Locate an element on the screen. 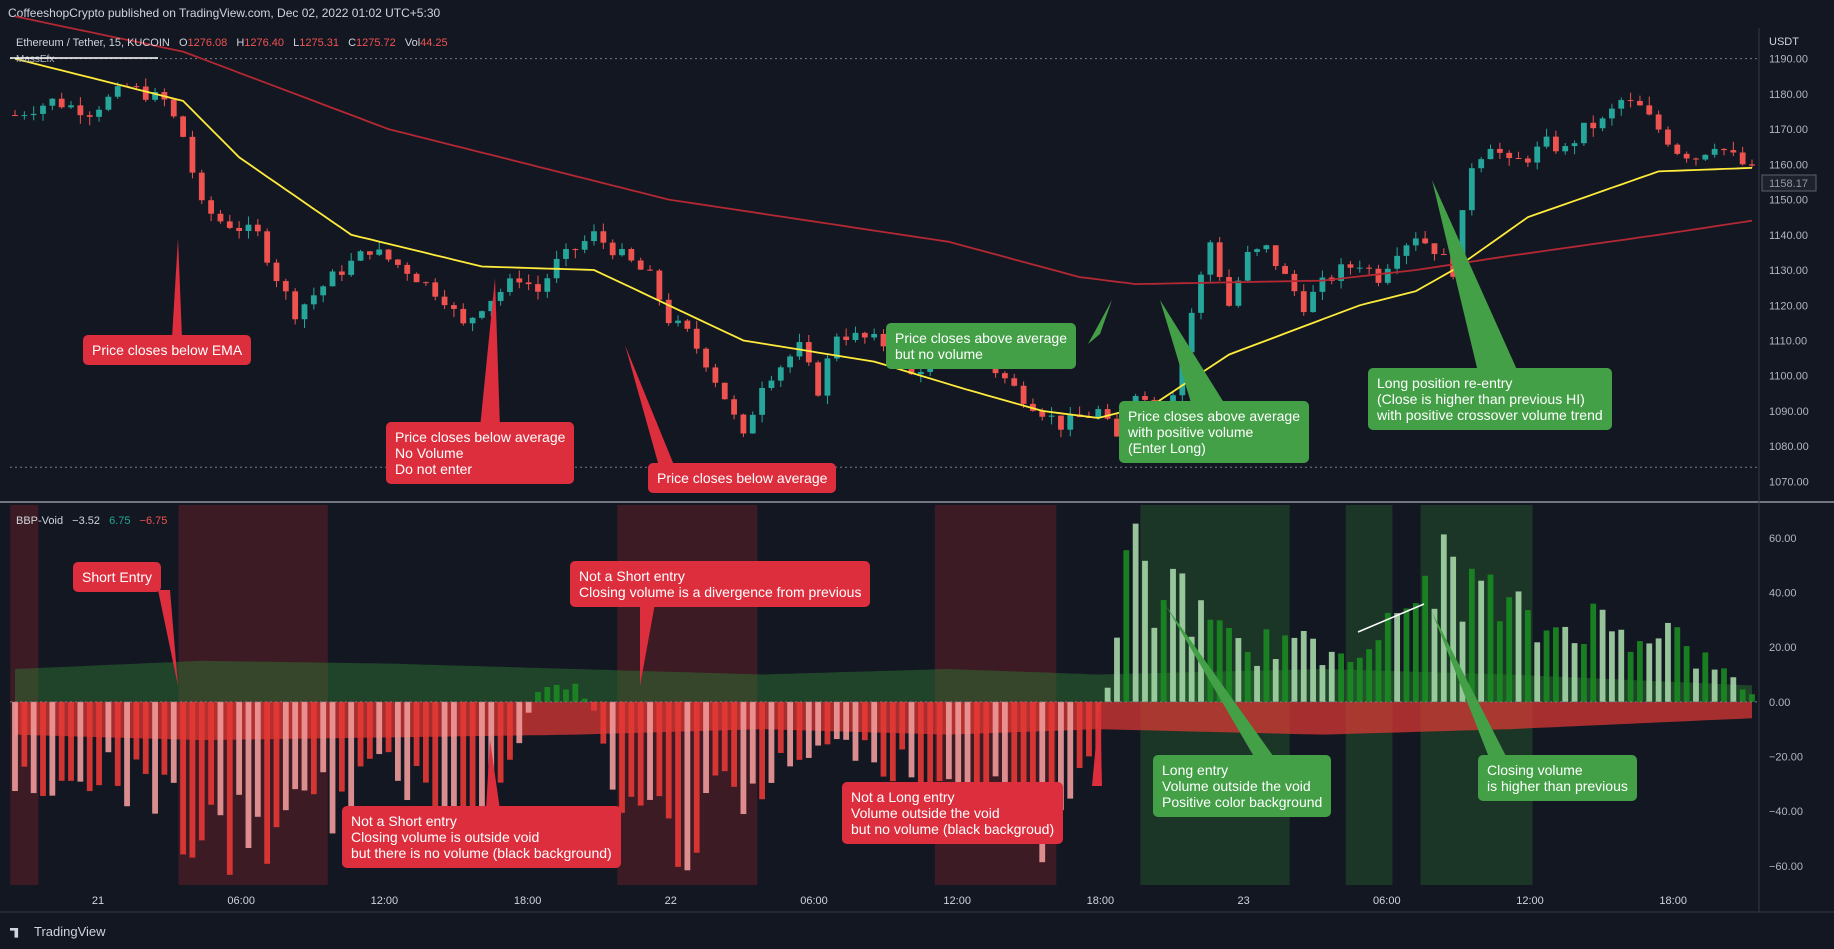  pointer-price-above-average-no-volume is located at coordinates (1100, 322).